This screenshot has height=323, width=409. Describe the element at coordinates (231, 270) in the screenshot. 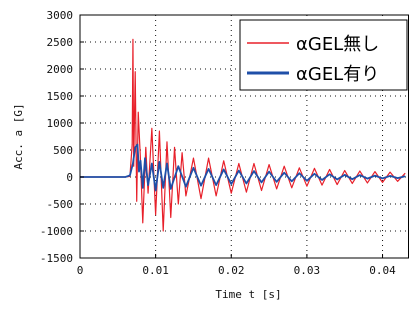

I see `x-tick-label: 0.02` at that location.